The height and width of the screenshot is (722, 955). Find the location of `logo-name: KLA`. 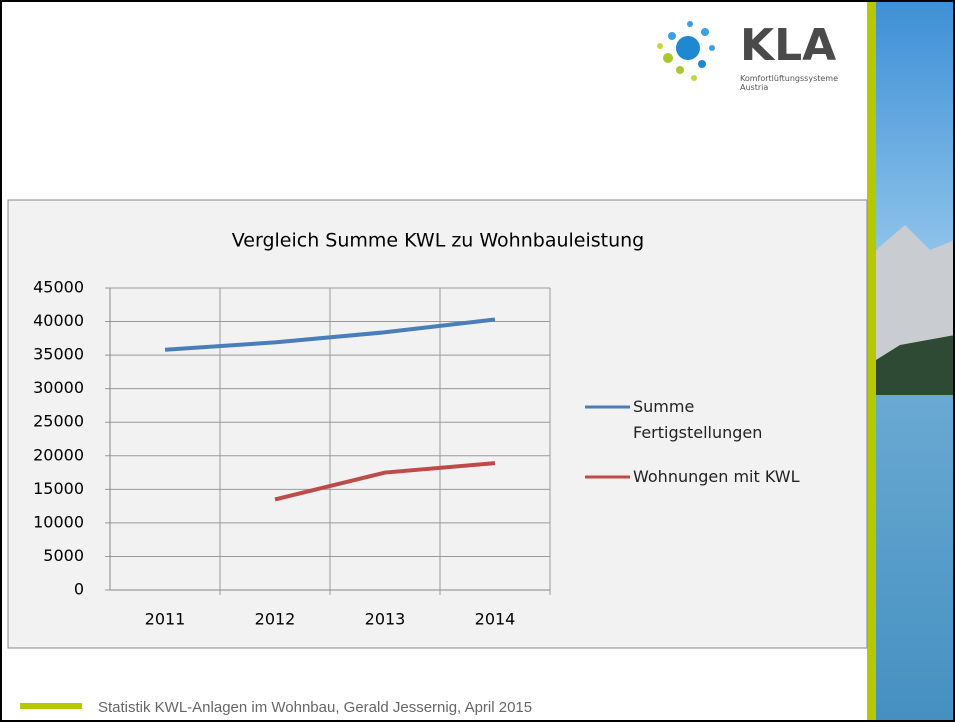

logo-name: KLA is located at coordinates (788, 45).